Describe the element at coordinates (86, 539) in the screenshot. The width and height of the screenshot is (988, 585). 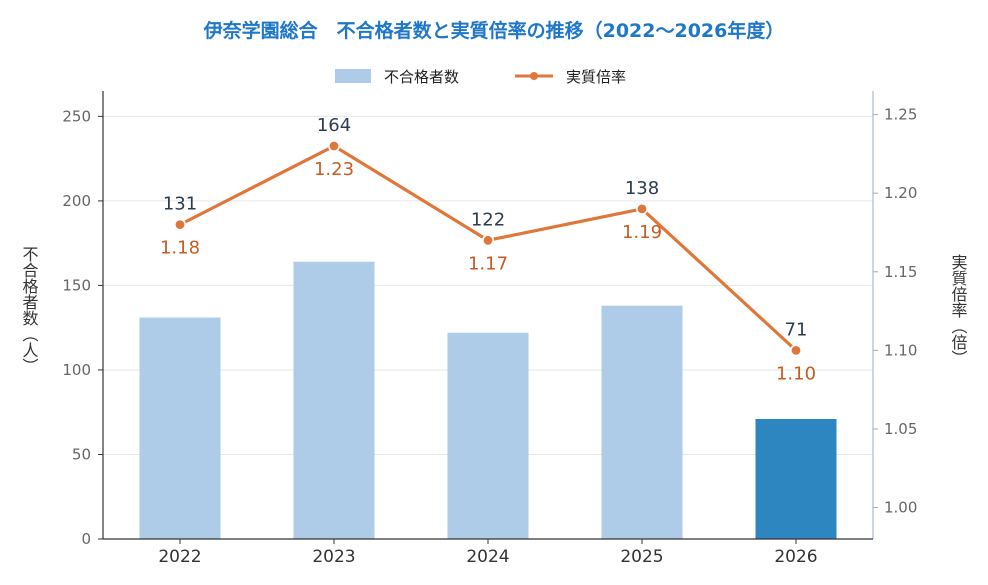
I see `left-tick-label: 0` at that location.